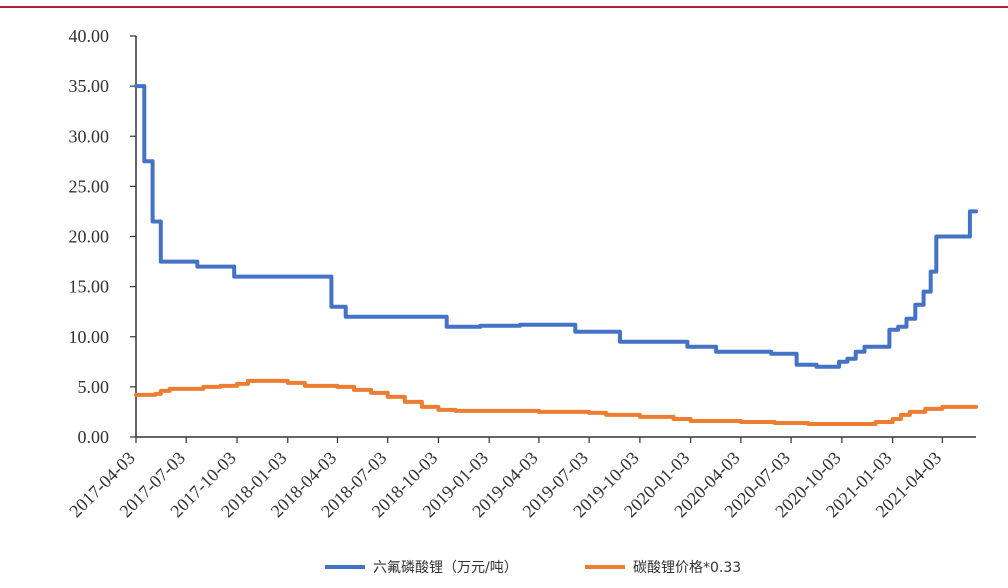 The image size is (1008, 588). What do you see at coordinates (504, 7) in the screenshot?
I see `top-divider-line` at bounding box center [504, 7].